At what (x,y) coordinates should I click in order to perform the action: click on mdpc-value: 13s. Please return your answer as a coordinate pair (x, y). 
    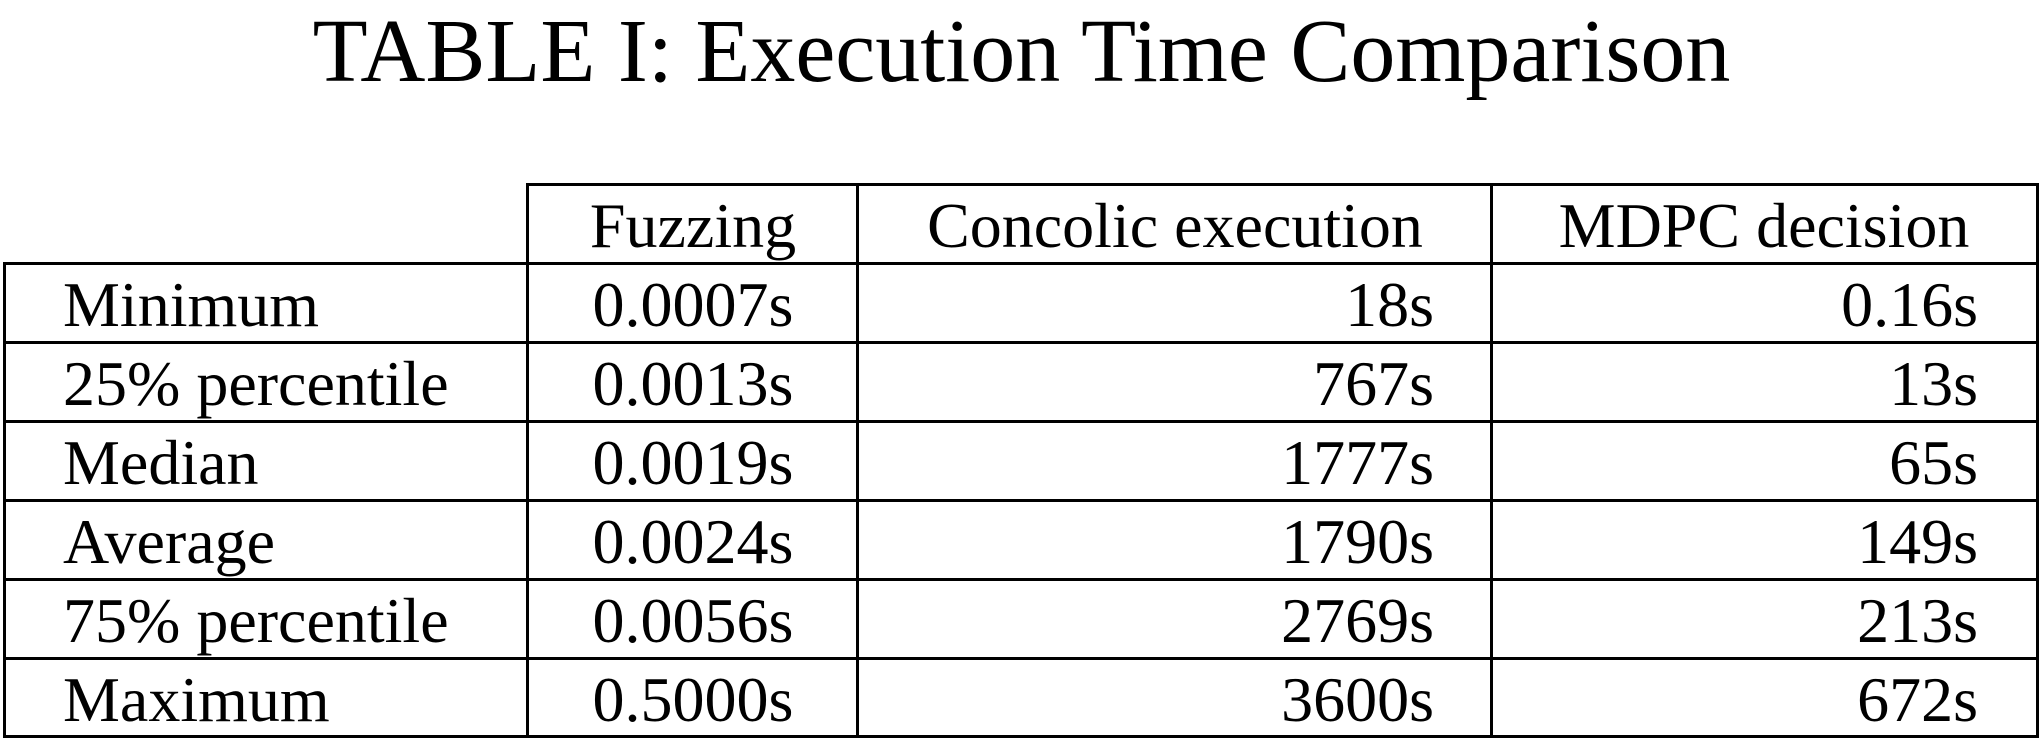
    Looking at the image, I should click on (1933, 383).